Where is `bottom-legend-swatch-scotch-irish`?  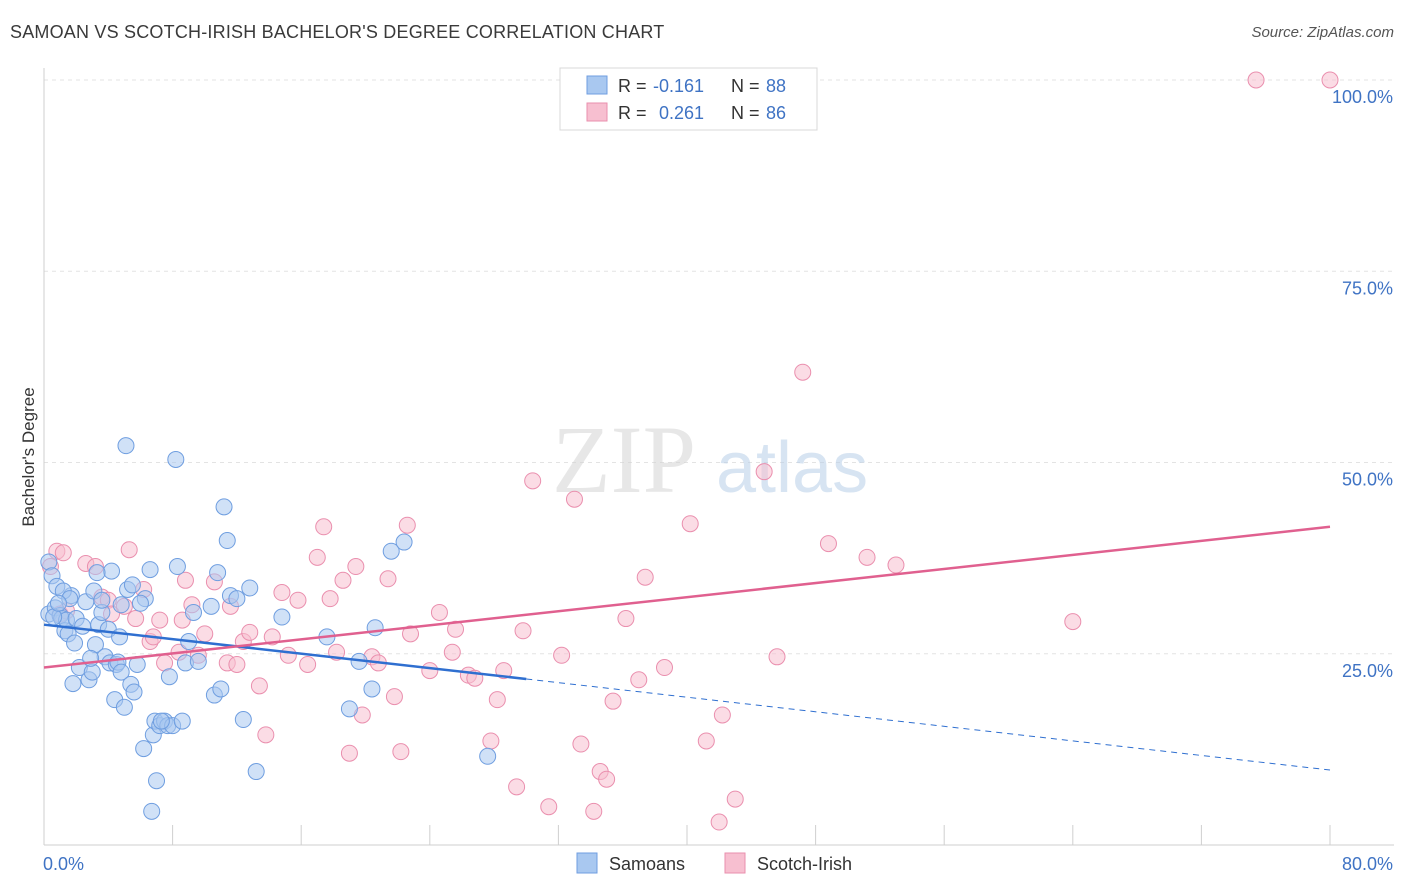
bottom-legend-swatch-scotch-irish is located at coordinates (735, 863).